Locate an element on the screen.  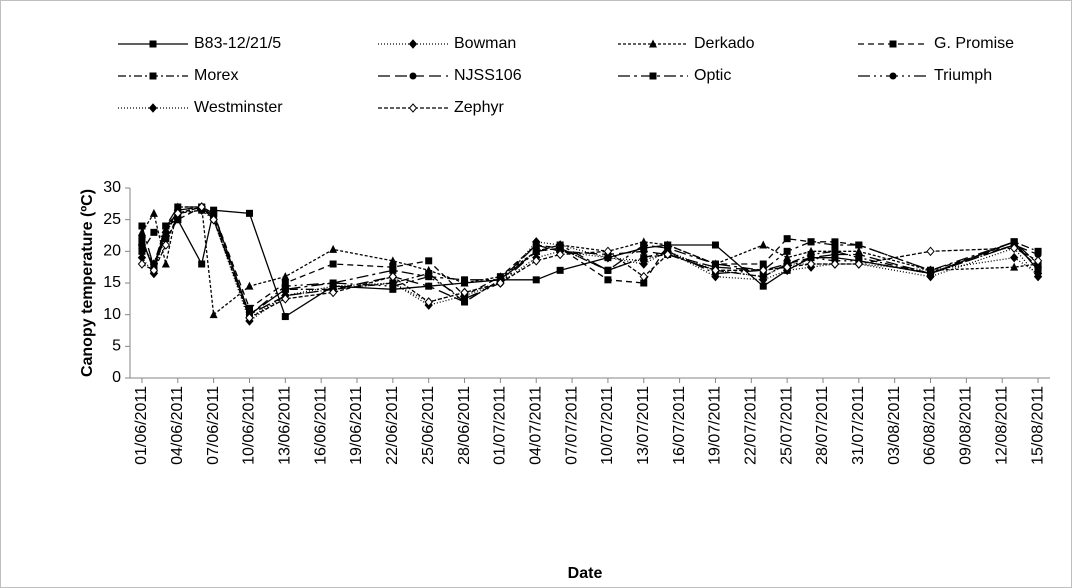
y-tick-label: 5 is located at coordinates (116, 346).